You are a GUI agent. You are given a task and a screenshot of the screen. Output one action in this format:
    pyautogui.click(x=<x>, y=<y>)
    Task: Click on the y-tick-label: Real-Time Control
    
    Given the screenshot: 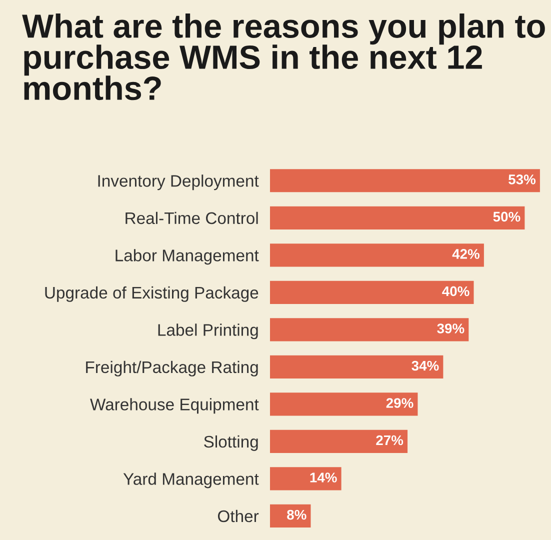 What is the action you would take?
    pyautogui.click(x=192, y=218)
    